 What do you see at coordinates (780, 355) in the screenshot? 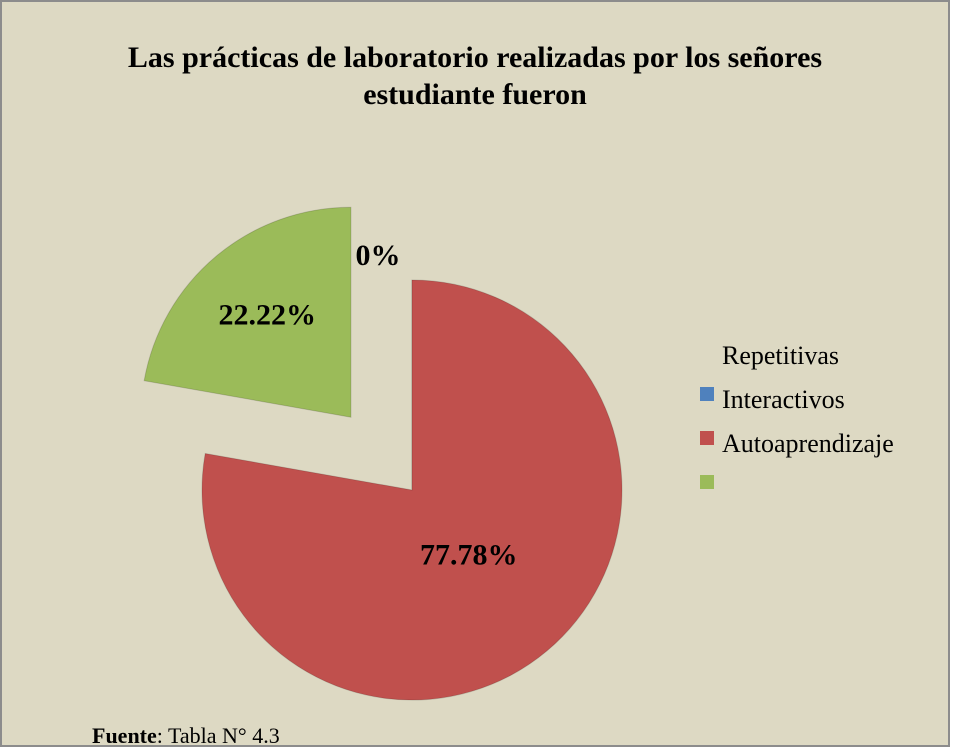
I see `legend-label: Repetitivas` at bounding box center [780, 355].